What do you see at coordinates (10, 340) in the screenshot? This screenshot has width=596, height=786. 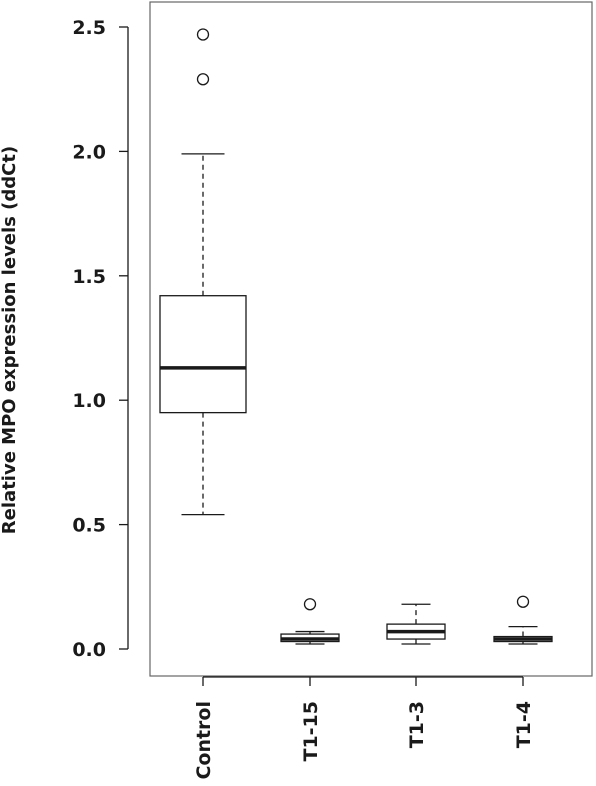 I see `y-axis-title: Relative MPO expression levels (ddCt)` at bounding box center [10, 340].